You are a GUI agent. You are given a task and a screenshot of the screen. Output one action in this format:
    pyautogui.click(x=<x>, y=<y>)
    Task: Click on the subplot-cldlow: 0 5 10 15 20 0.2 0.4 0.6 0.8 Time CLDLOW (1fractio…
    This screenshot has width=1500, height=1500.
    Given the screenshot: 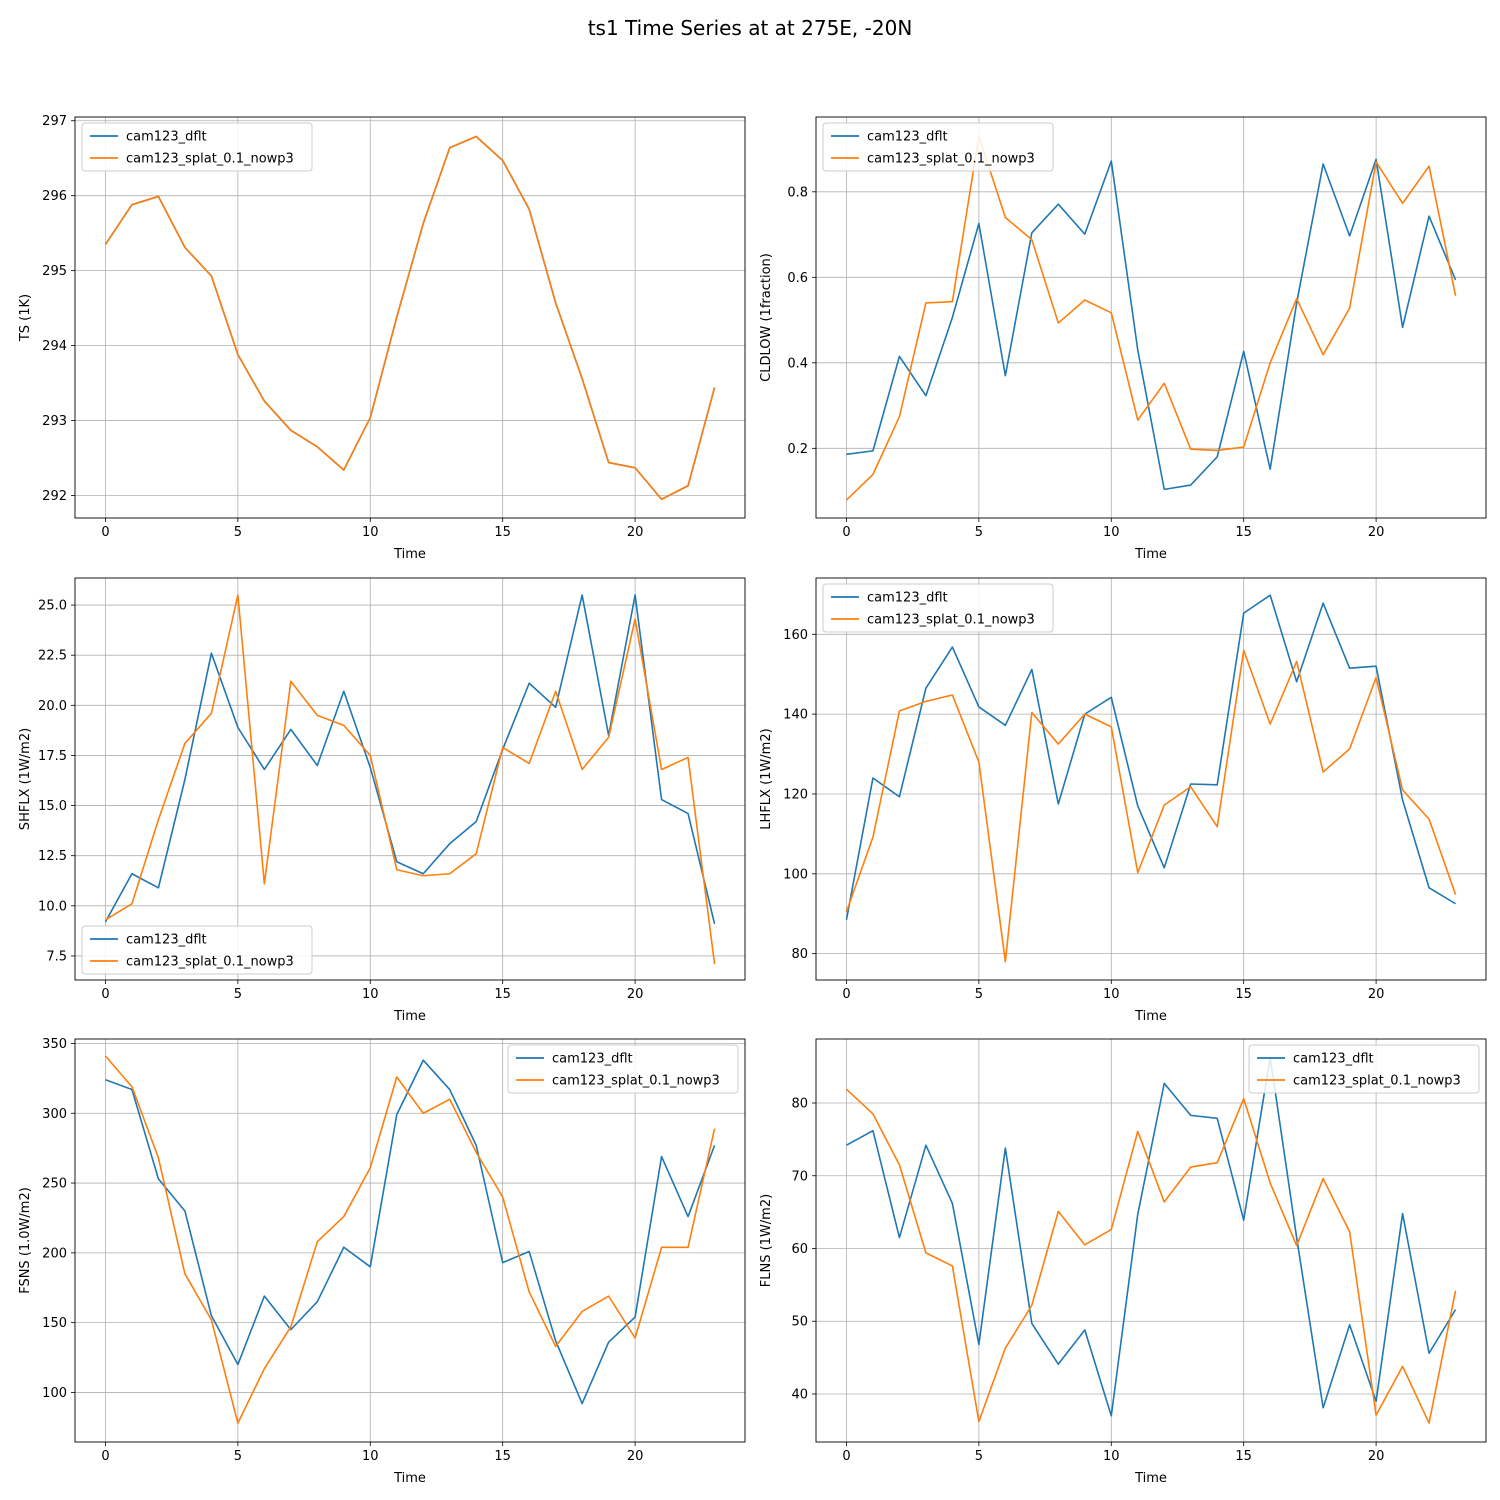 What is the action you would take?
    pyautogui.click(x=1123, y=339)
    